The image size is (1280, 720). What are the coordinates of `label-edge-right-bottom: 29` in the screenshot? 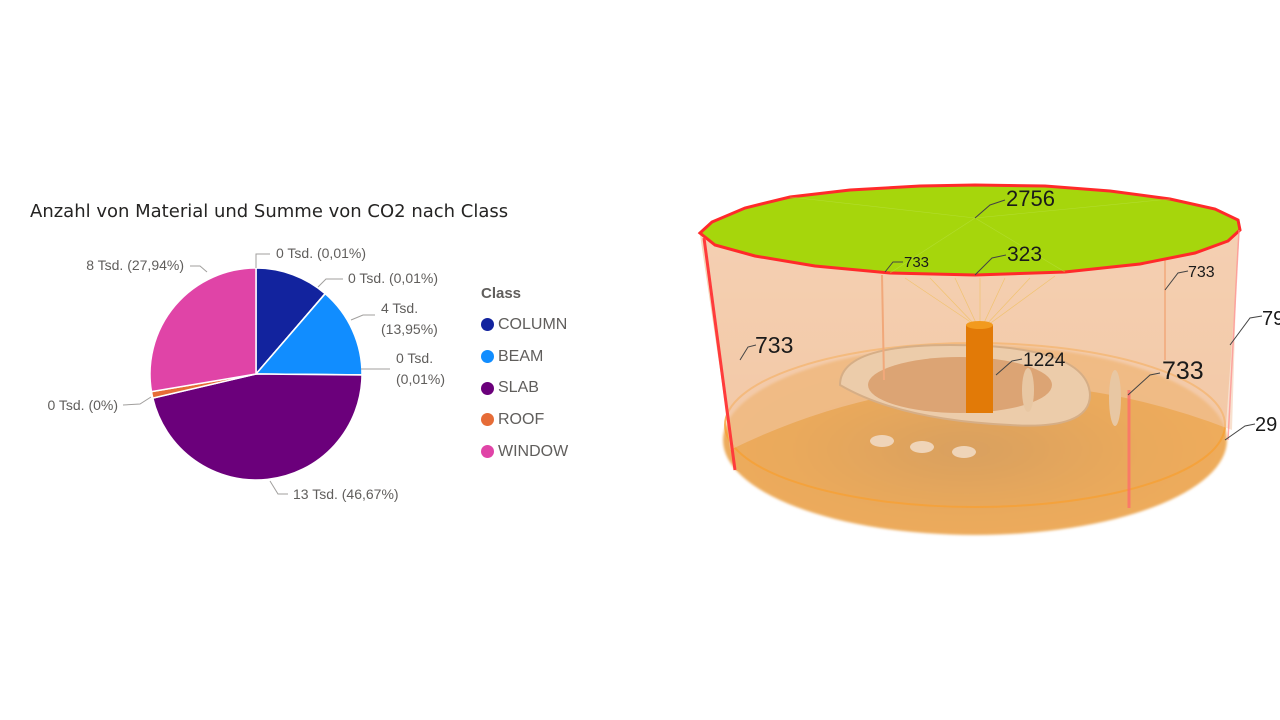 It's located at (1266, 425).